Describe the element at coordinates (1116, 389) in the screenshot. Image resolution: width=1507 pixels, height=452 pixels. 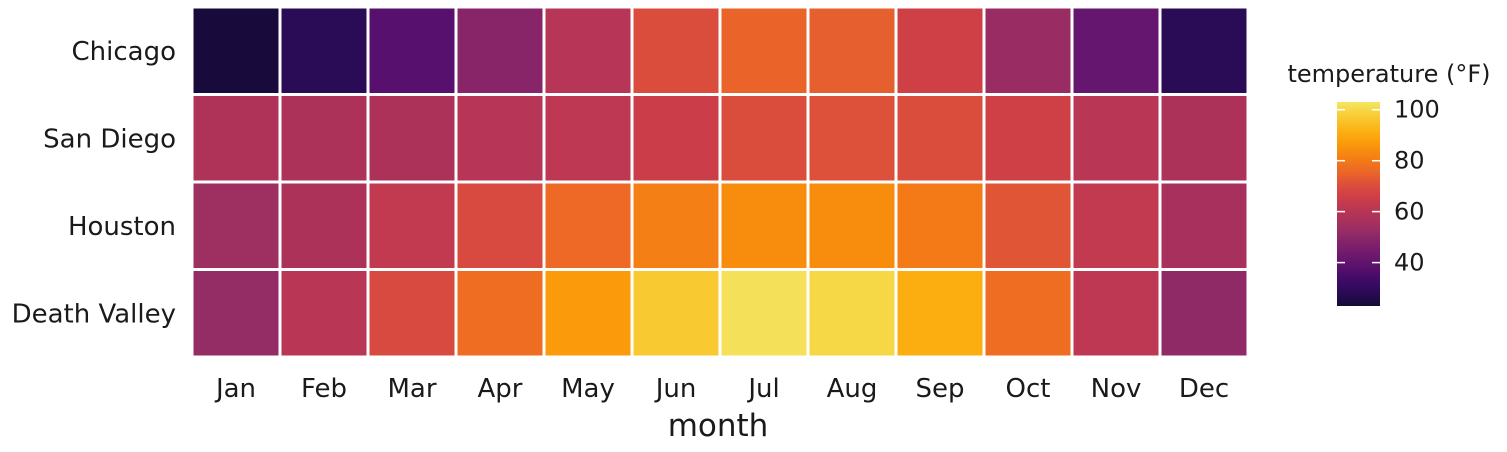
I see `x-tick-label: Nov` at that location.